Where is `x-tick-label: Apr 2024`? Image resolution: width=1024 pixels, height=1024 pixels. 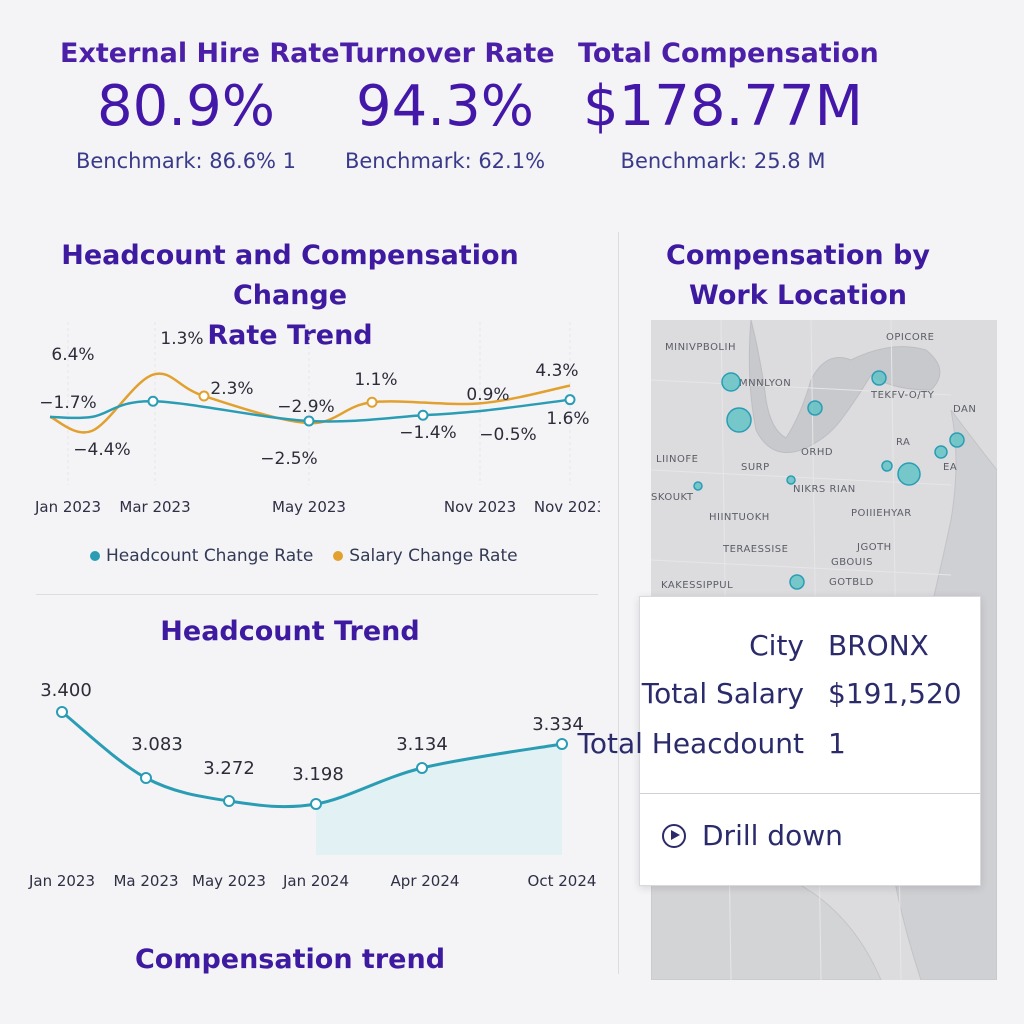
x-tick-label: Apr 2024 is located at coordinates (425, 881).